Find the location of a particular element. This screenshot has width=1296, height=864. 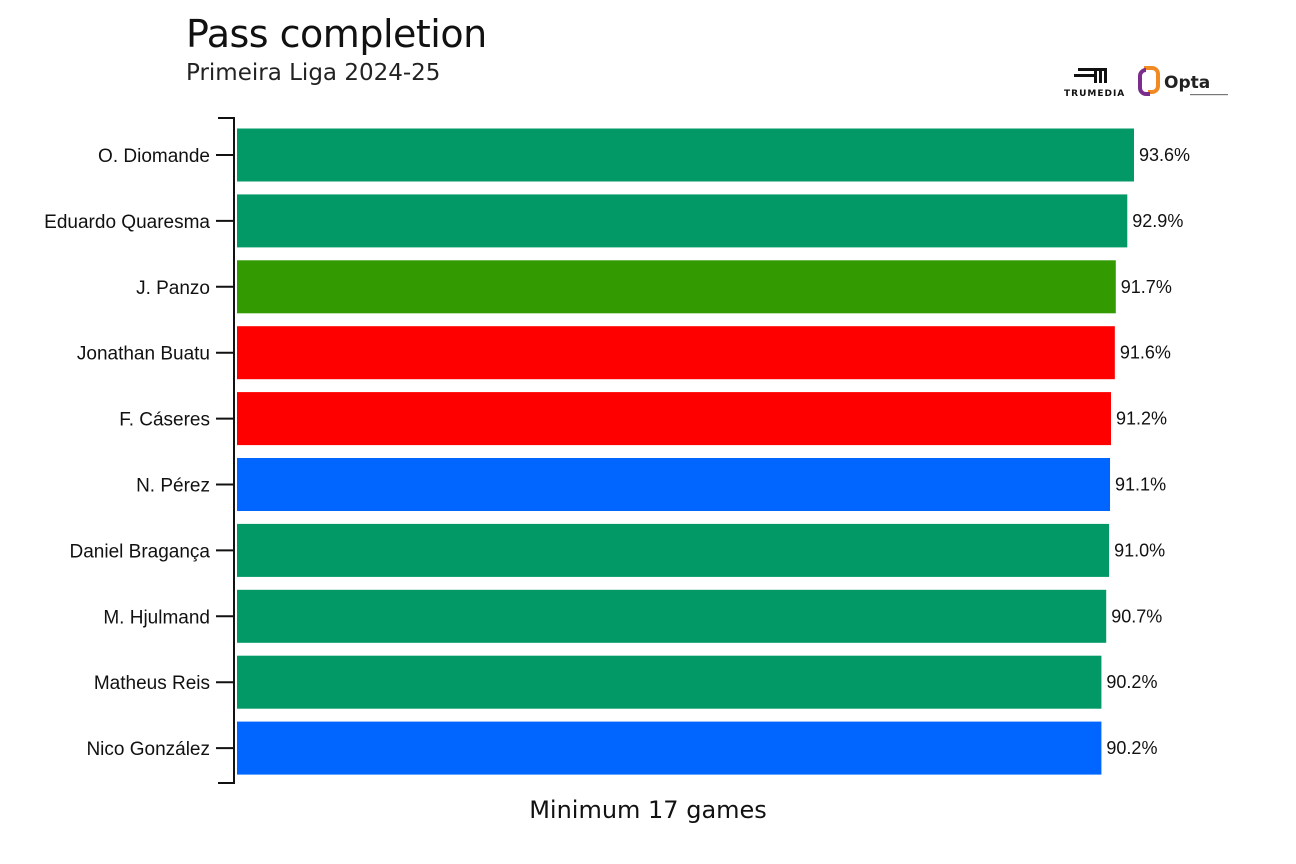

value-label: 90.7% is located at coordinates (1136, 616).